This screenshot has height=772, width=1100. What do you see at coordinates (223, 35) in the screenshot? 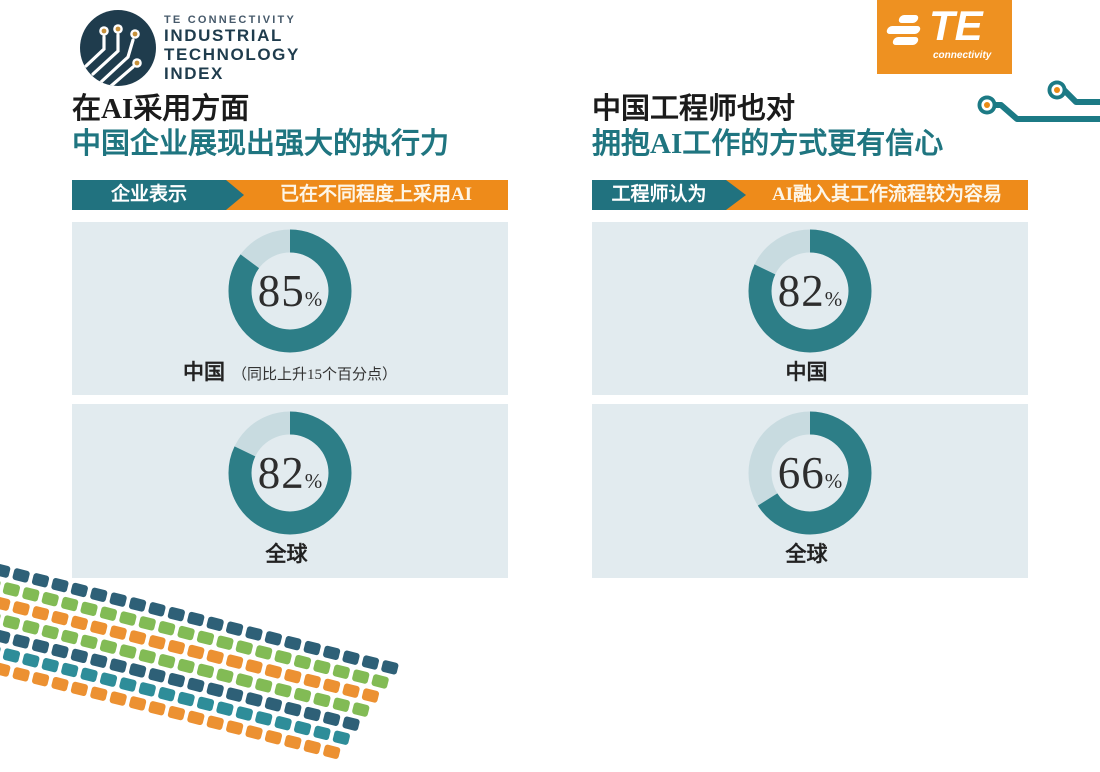
I see `logo-line-industrial: INDUSTRIAL` at bounding box center [223, 35].